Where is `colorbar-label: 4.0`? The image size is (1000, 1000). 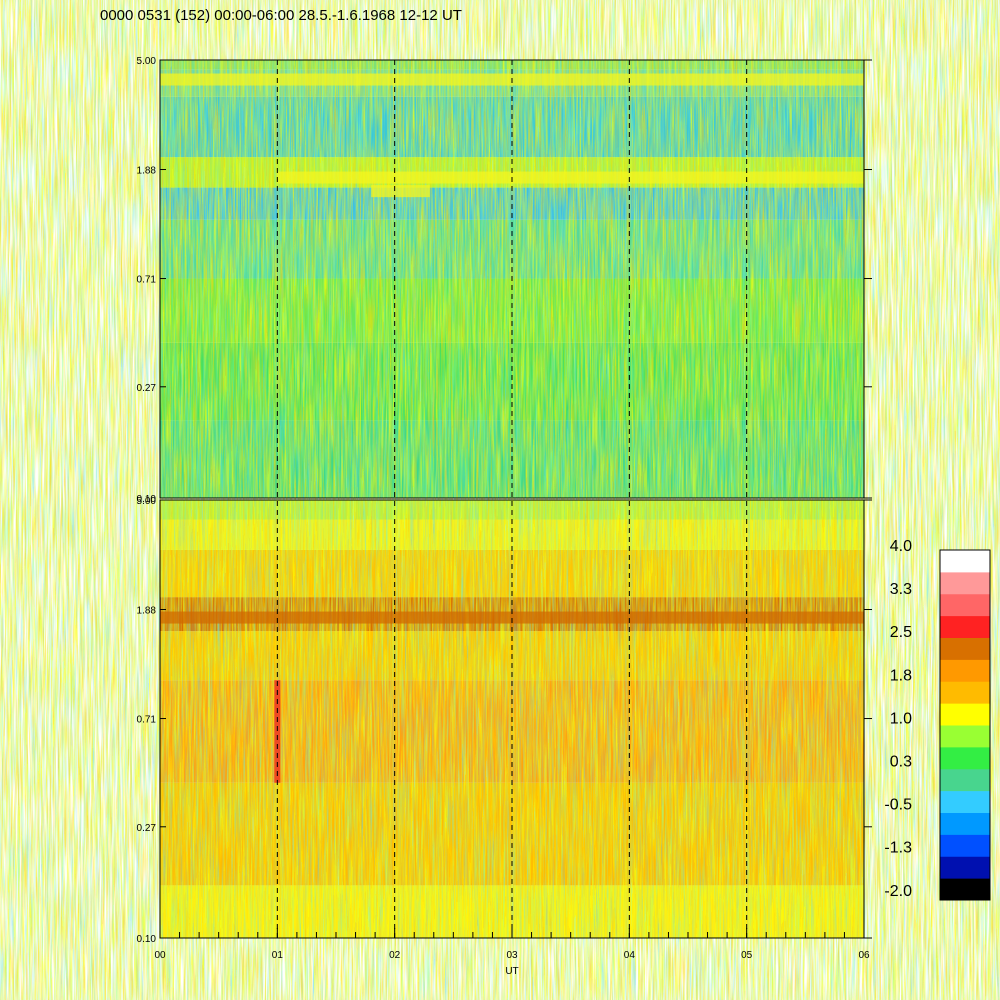 colorbar-label: 4.0 is located at coordinates (901, 546).